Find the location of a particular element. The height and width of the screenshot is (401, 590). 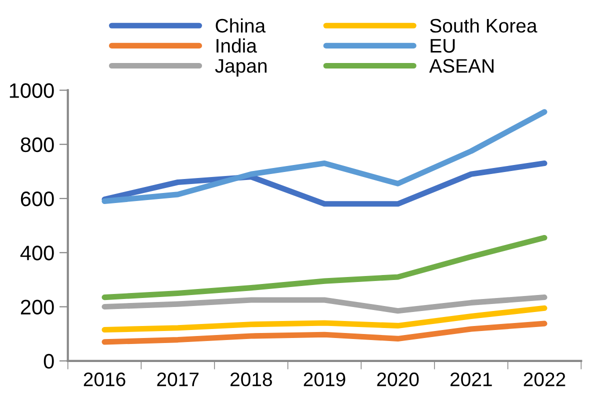

x-tick-label: 2022 is located at coordinates (545, 379).